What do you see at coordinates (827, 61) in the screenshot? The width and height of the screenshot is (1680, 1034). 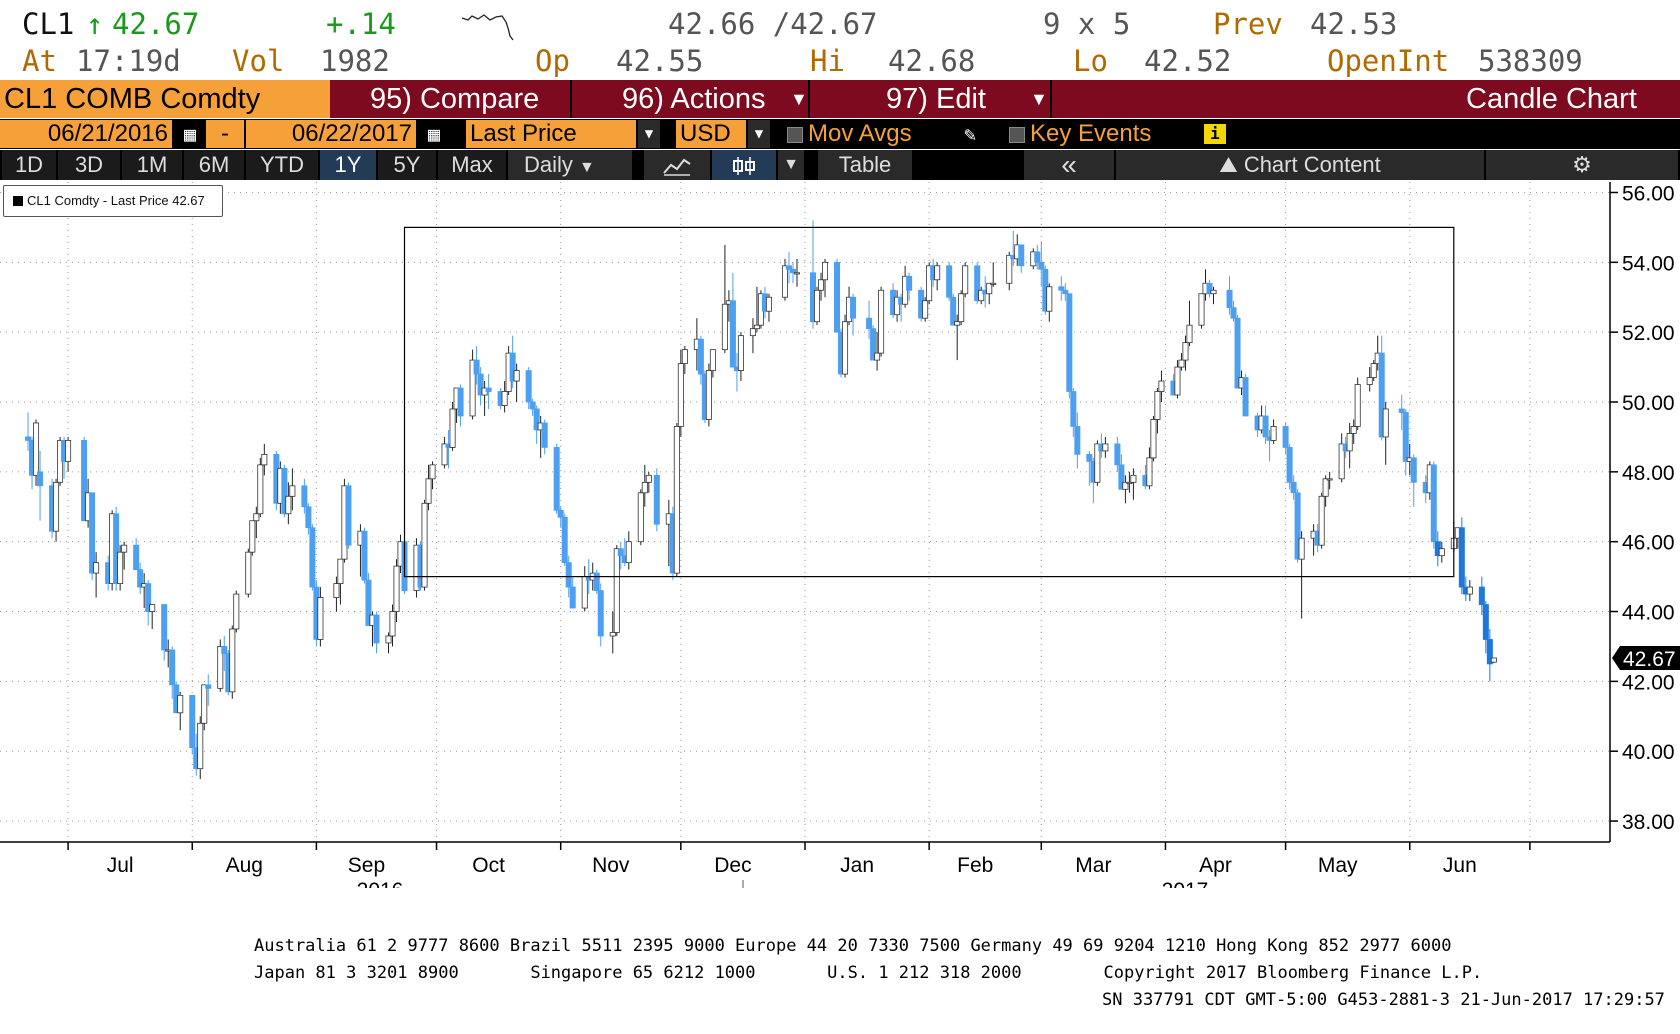 I see `high-label: Hi` at bounding box center [827, 61].